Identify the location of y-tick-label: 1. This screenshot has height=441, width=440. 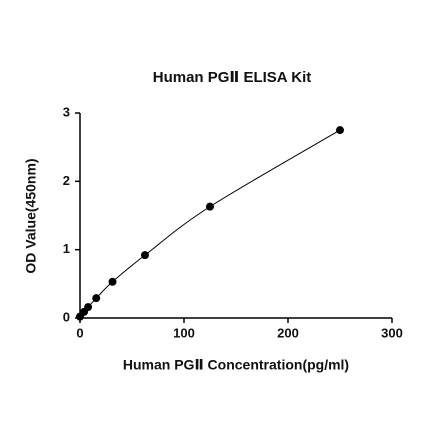
(66, 248).